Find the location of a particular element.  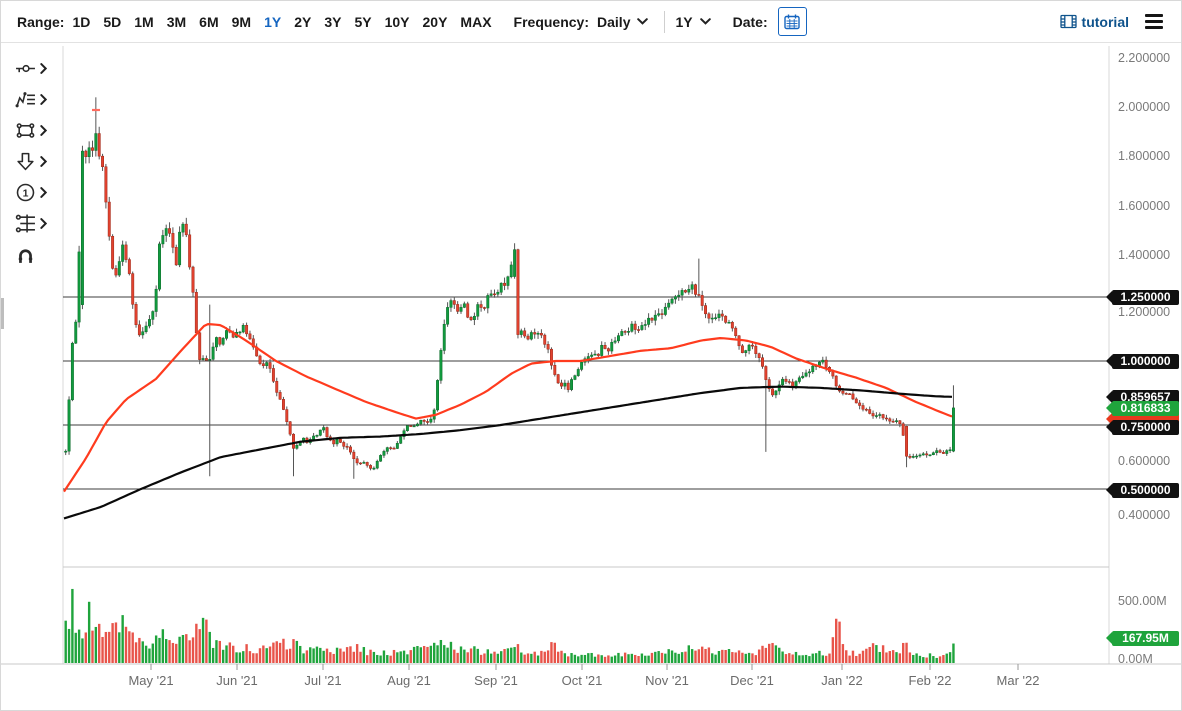

tutorial-label: tutorial is located at coordinates (1105, 21).